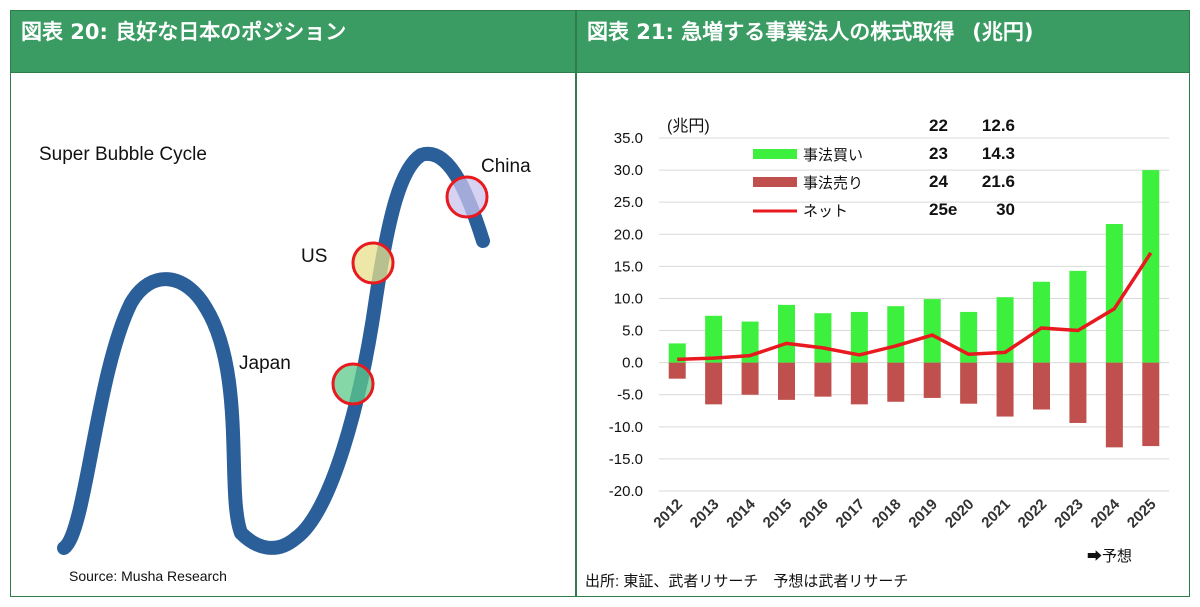 Image resolution: width=1200 pixels, height=607 pixels. I want to click on x-tick-label: 2023, so click(1069, 514).